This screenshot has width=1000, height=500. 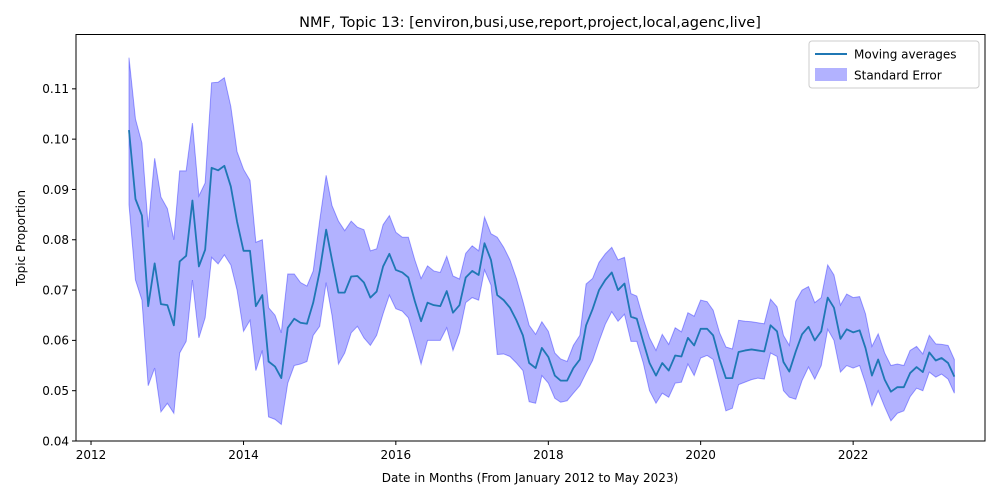 I want to click on y-axis-ticks: 0.04 0.05 0.06 0.07 0.08 0.09 0.10 0.11, so click(x=59, y=265).